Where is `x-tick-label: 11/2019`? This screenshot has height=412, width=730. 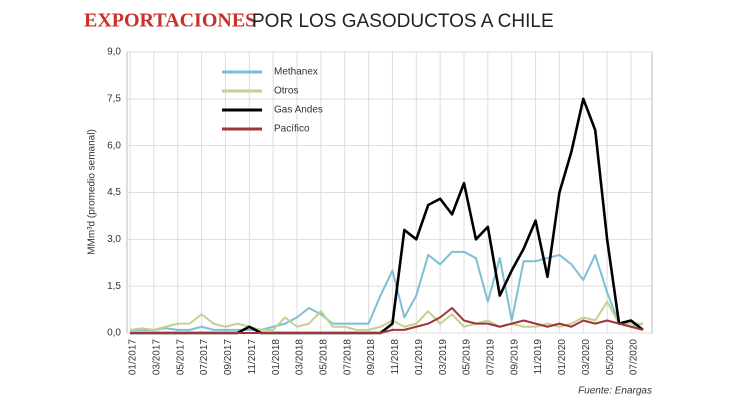 x-tick-label: 11/2019 is located at coordinates (538, 357).